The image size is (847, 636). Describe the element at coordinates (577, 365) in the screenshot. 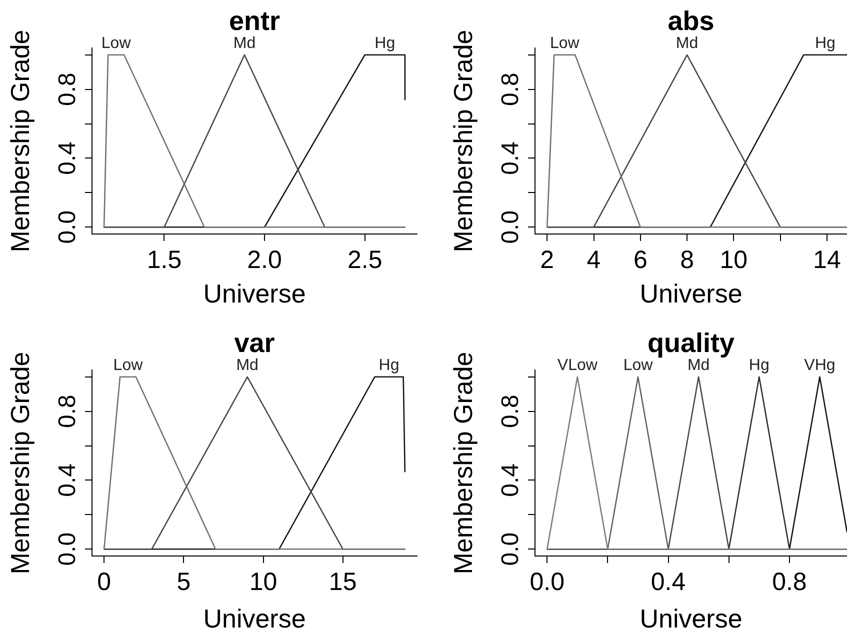

I see `series-label: VLow` at that location.